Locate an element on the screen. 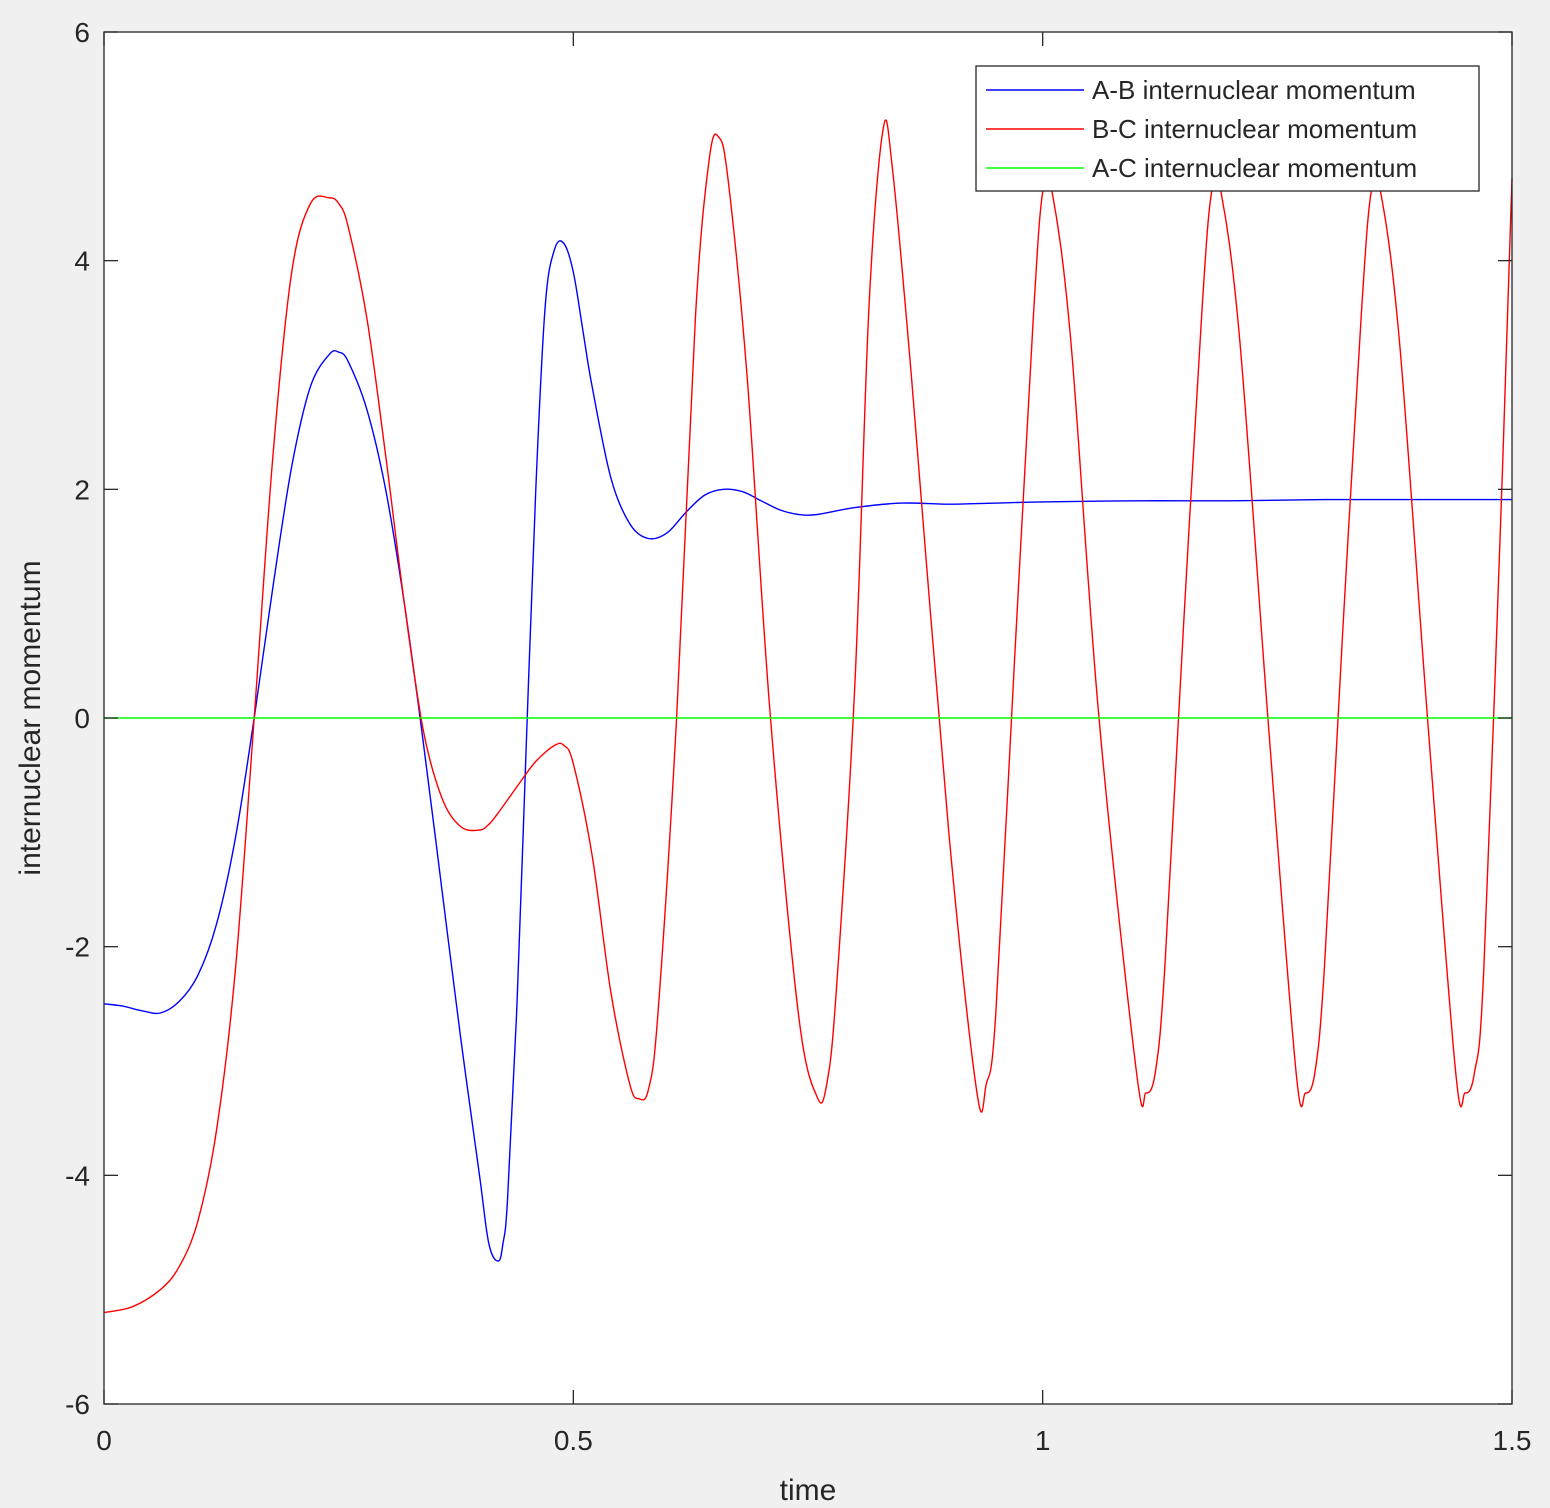 This screenshot has width=1550, height=1508. y-tick-label: 0 is located at coordinates (82, 718).